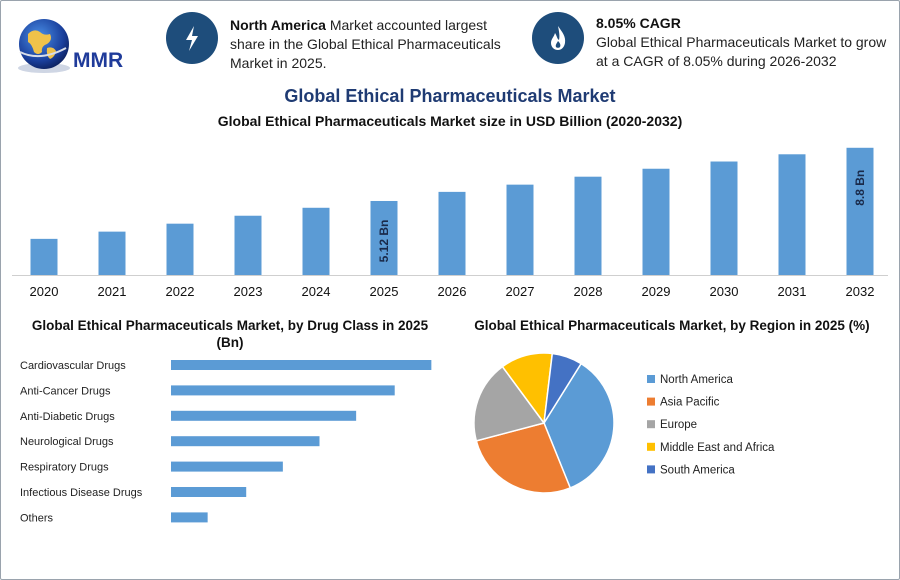  Describe the element at coordinates (248, 245) in the screenshot. I see `bar-2023` at that location.